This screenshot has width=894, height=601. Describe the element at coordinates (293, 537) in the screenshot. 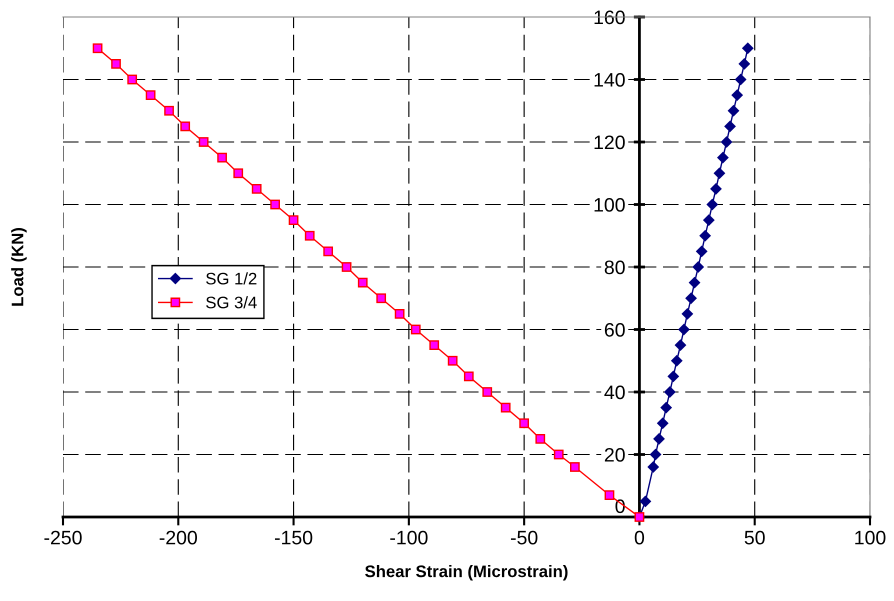

I see `x-tick-label: -150` at that location.